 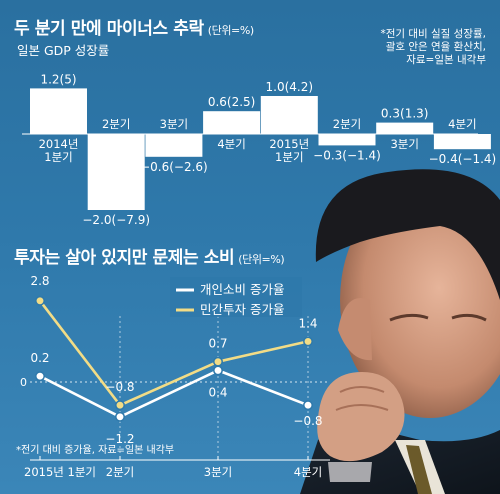 What do you see at coordinates (217, 392) in the screenshot?
I see `series-1-value-label-3: 0.4` at bounding box center [217, 392].